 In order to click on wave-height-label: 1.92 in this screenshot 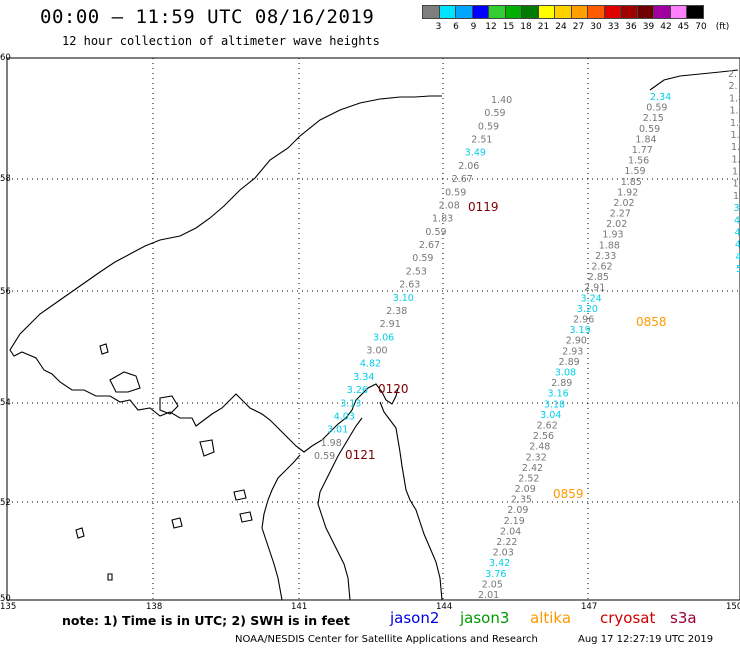, I will do `click(627, 192)`.